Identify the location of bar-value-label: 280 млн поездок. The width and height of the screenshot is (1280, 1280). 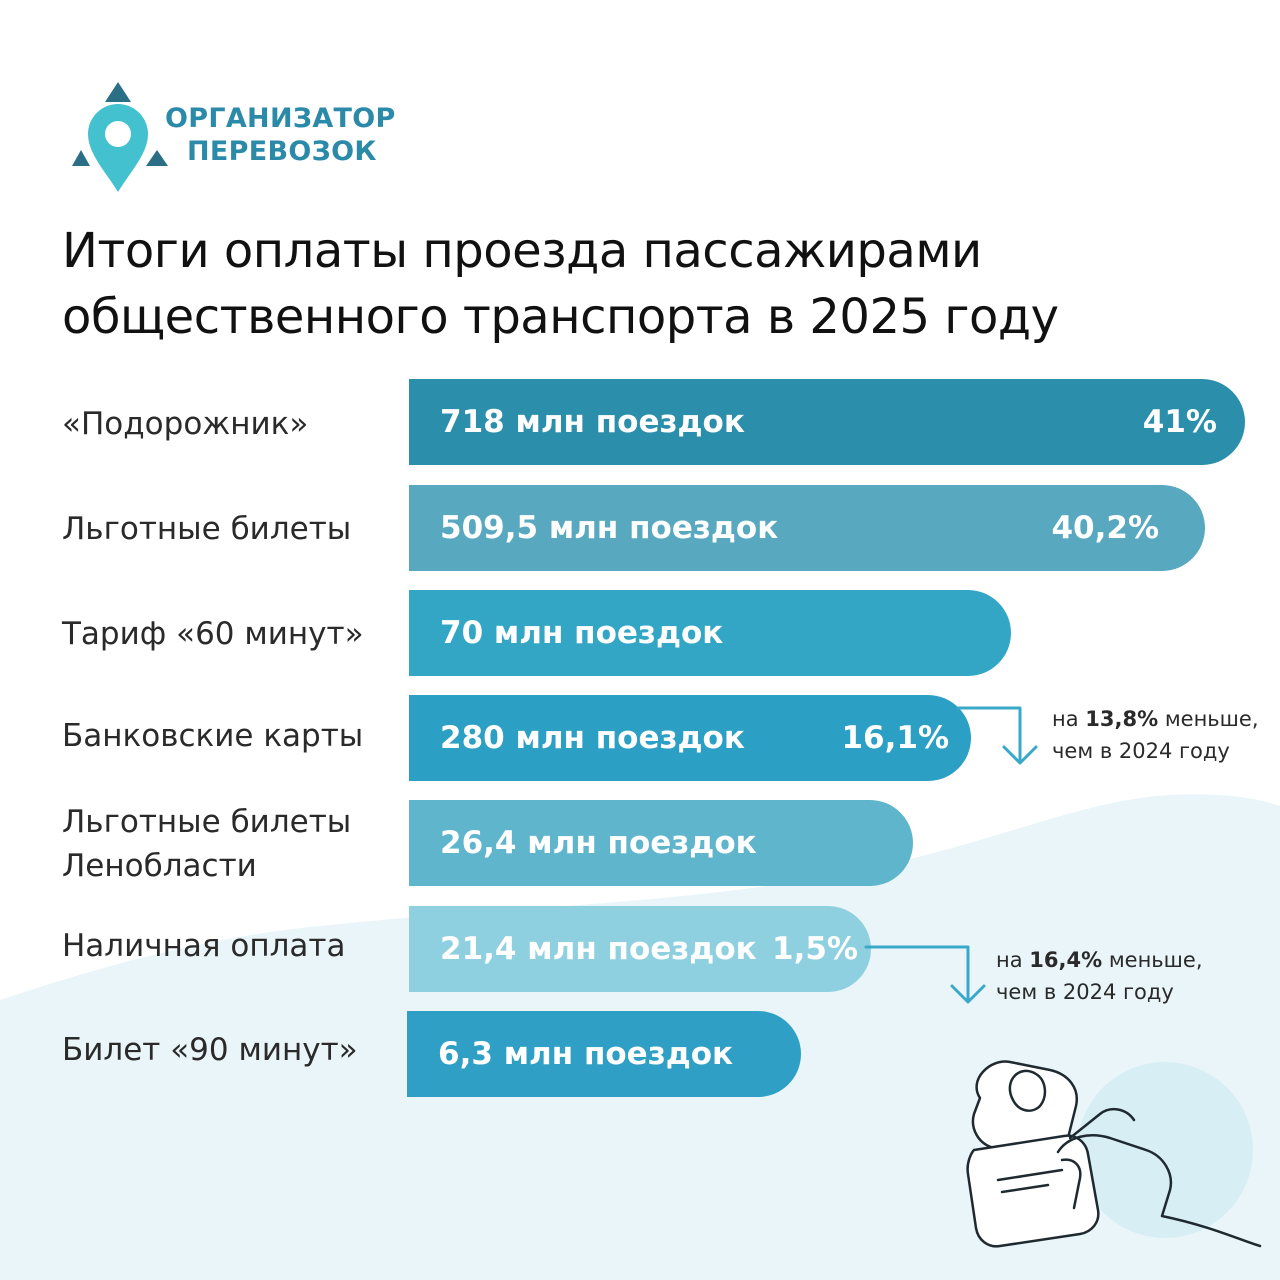
(592, 738).